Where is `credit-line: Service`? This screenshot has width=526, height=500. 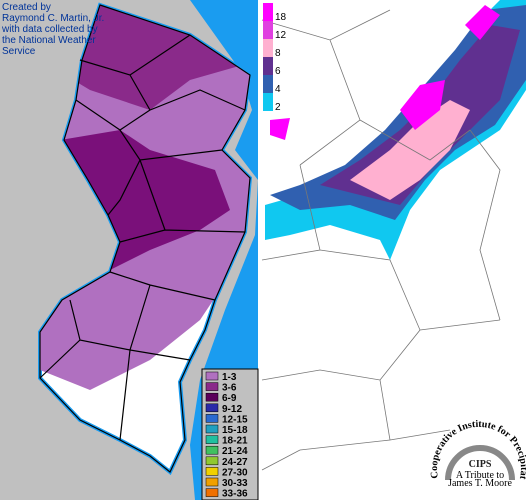 credit-line: Service is located at coordinates (19, 51).